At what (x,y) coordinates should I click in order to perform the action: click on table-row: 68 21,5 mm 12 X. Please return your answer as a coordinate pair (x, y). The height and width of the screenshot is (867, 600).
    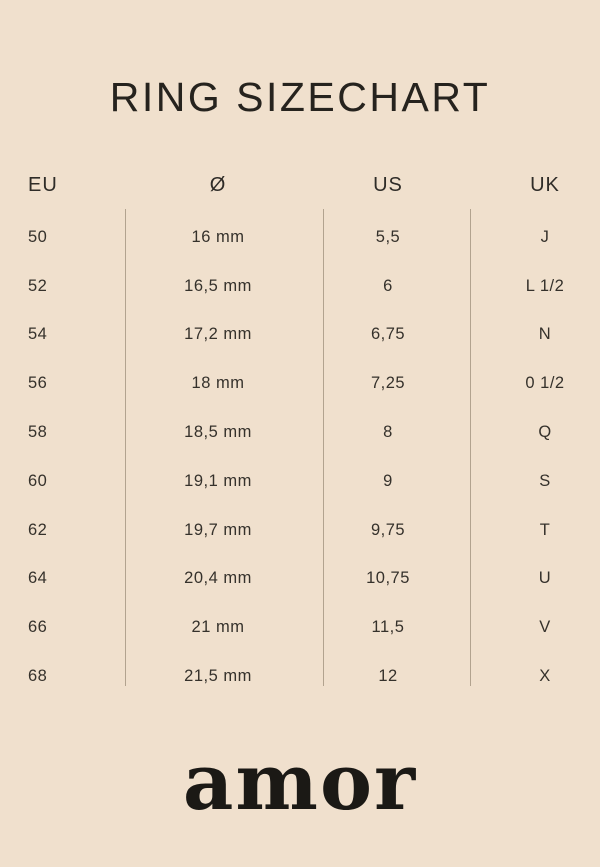
    Looking at the image, I should click on (300, 676).